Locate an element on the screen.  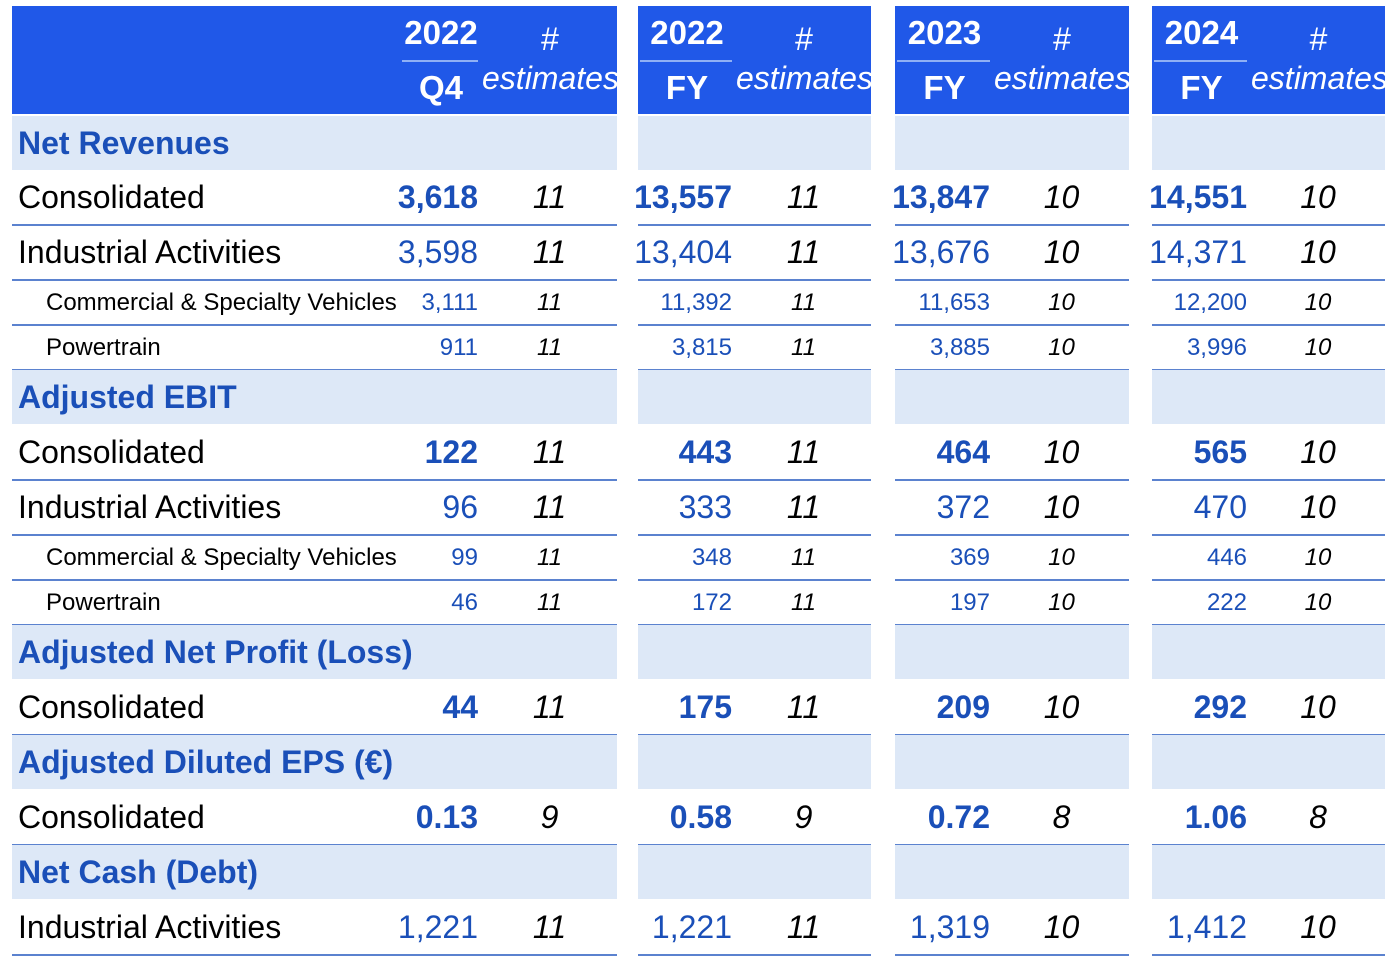
value-cell: 14,551 is located at coordinates (1198, 197).